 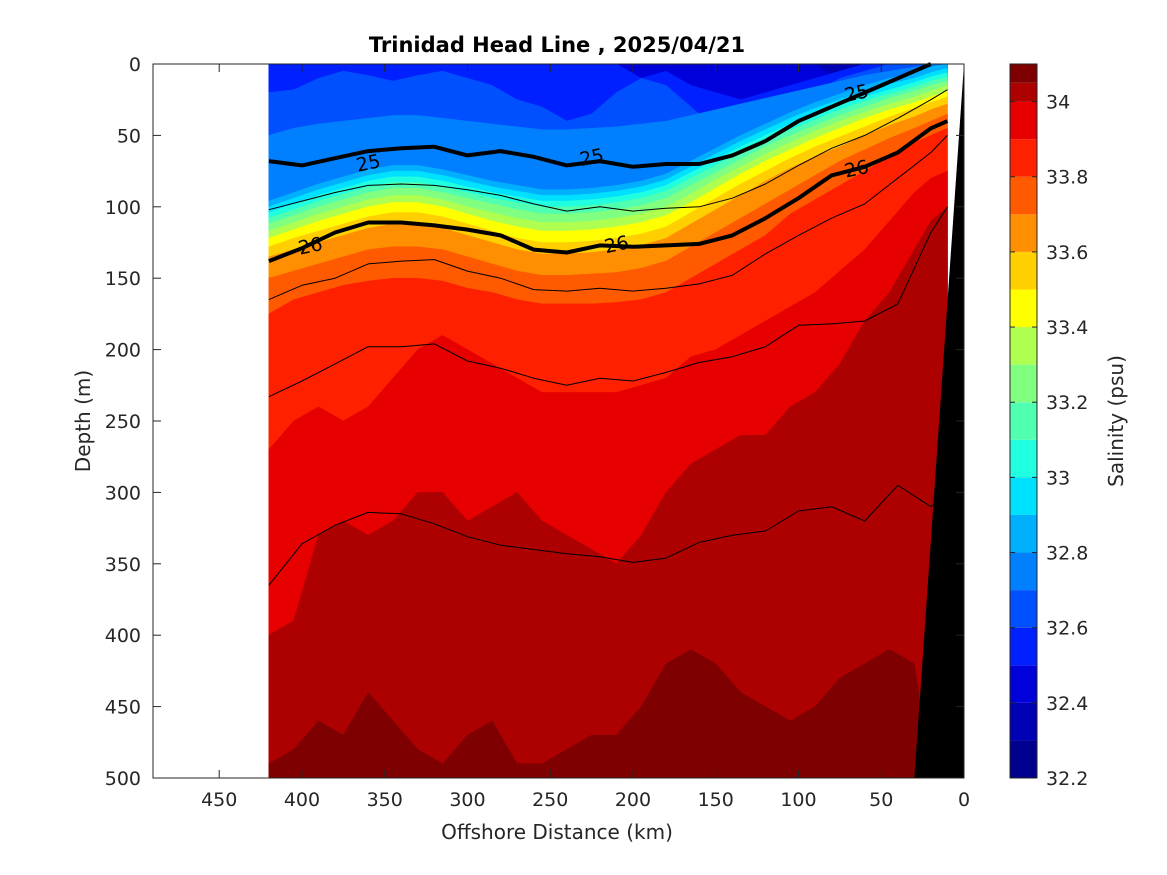 I want to click on y-tick-label: 300, so click(x=123, y=493).